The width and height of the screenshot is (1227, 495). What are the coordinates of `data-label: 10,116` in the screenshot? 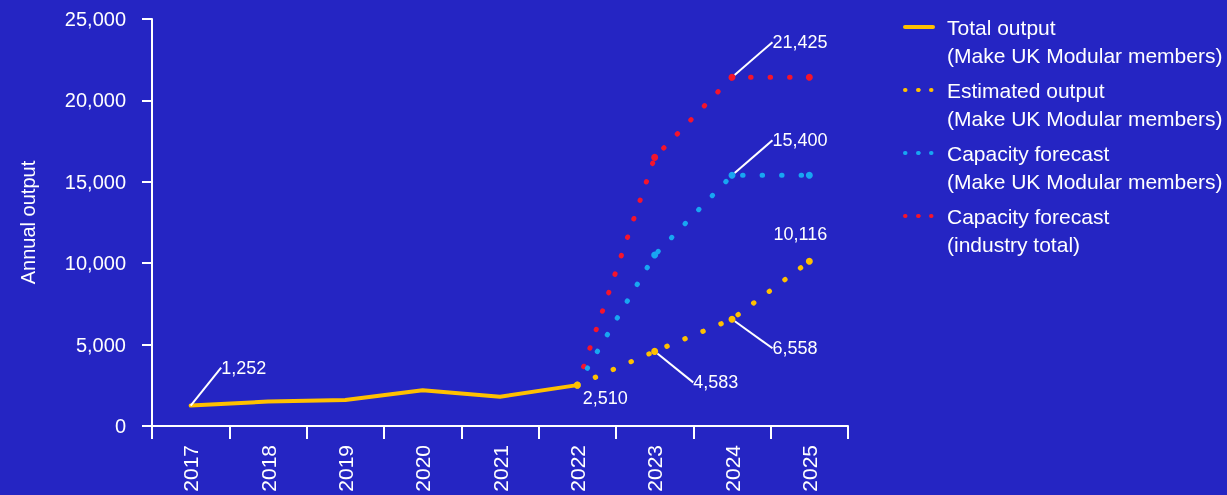 It's located at (800, 234).